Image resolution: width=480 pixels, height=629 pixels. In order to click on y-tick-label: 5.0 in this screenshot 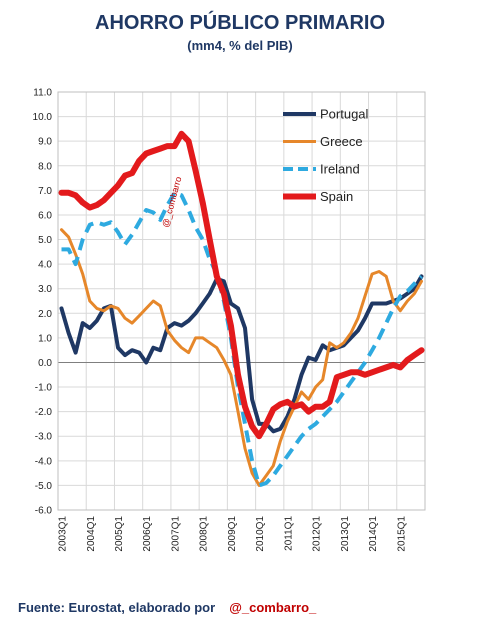, I will do `click(45, 240)`.